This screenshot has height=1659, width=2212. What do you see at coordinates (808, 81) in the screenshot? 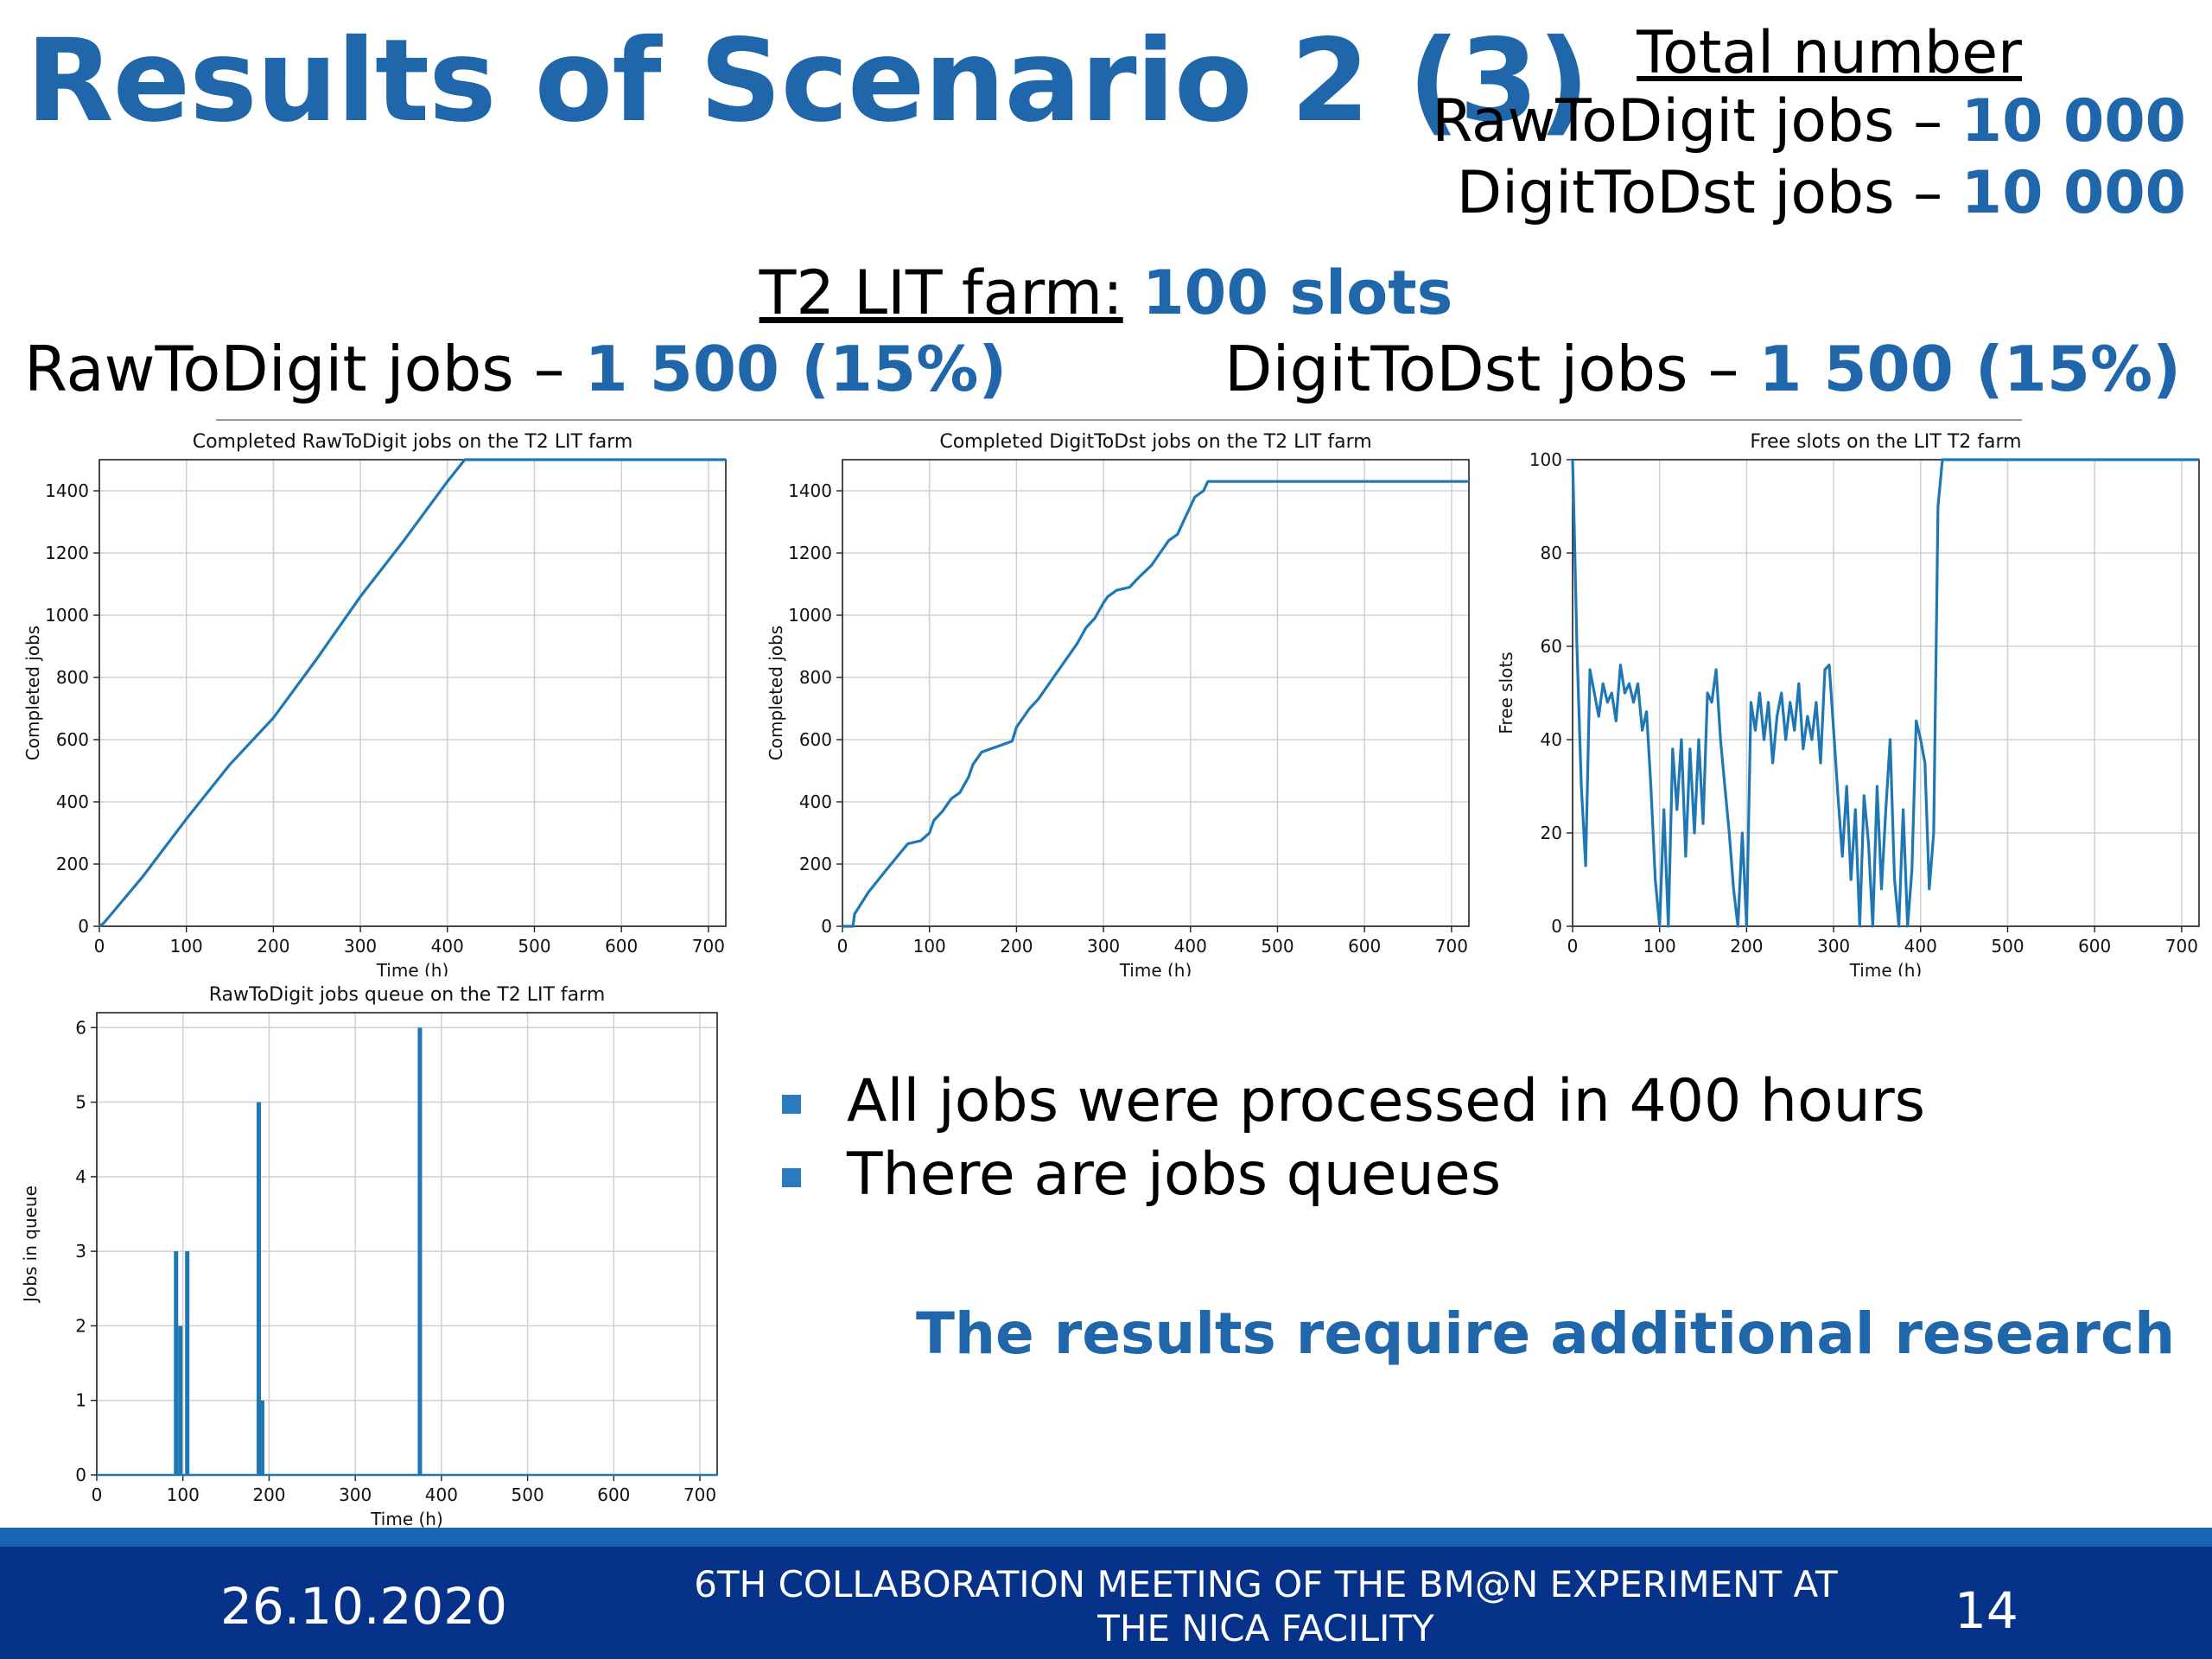
I see `slide-title: Results of Scenario 2 (3)` at bounding box center [808, 81].